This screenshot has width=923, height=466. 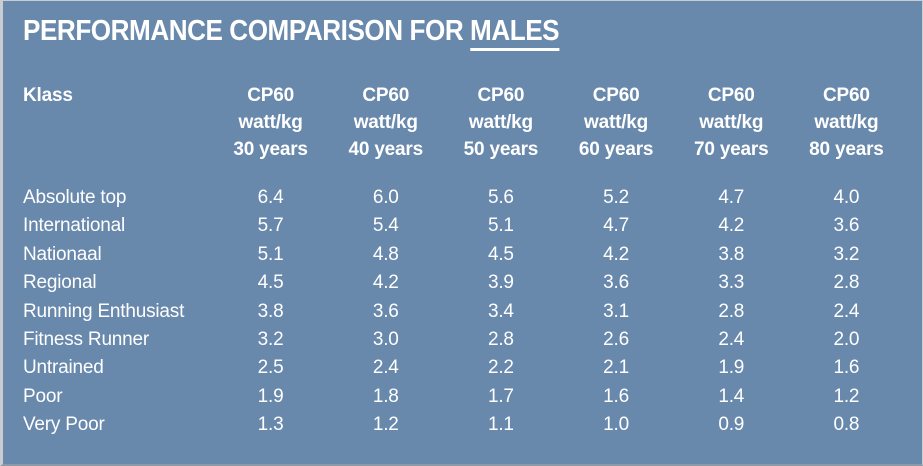 I want to click on row-label: Untrained, so click(x=63, y=368).